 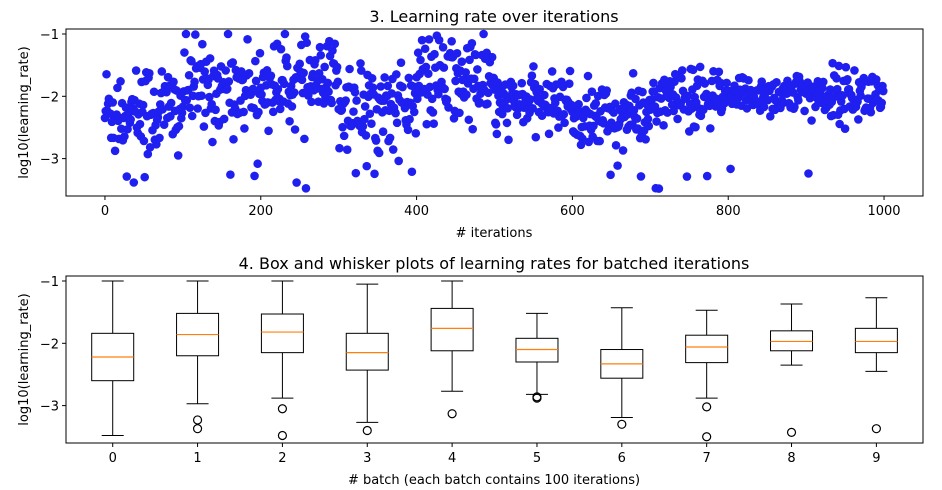 I want to click on box-y-tick-label: −3, so click(x=49, y=407).